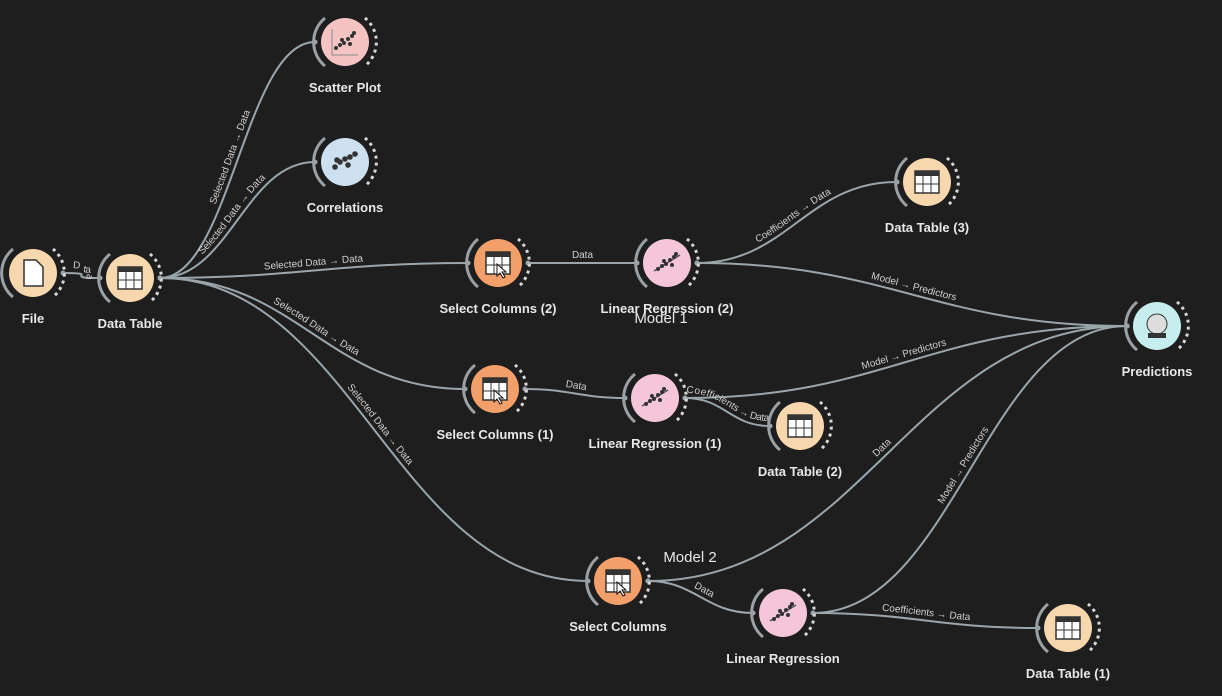  What do you see at coordinates (494, 434) in the screenshot?
I see `node-label: Select Columns (1)` at bounding box center [494, 434].